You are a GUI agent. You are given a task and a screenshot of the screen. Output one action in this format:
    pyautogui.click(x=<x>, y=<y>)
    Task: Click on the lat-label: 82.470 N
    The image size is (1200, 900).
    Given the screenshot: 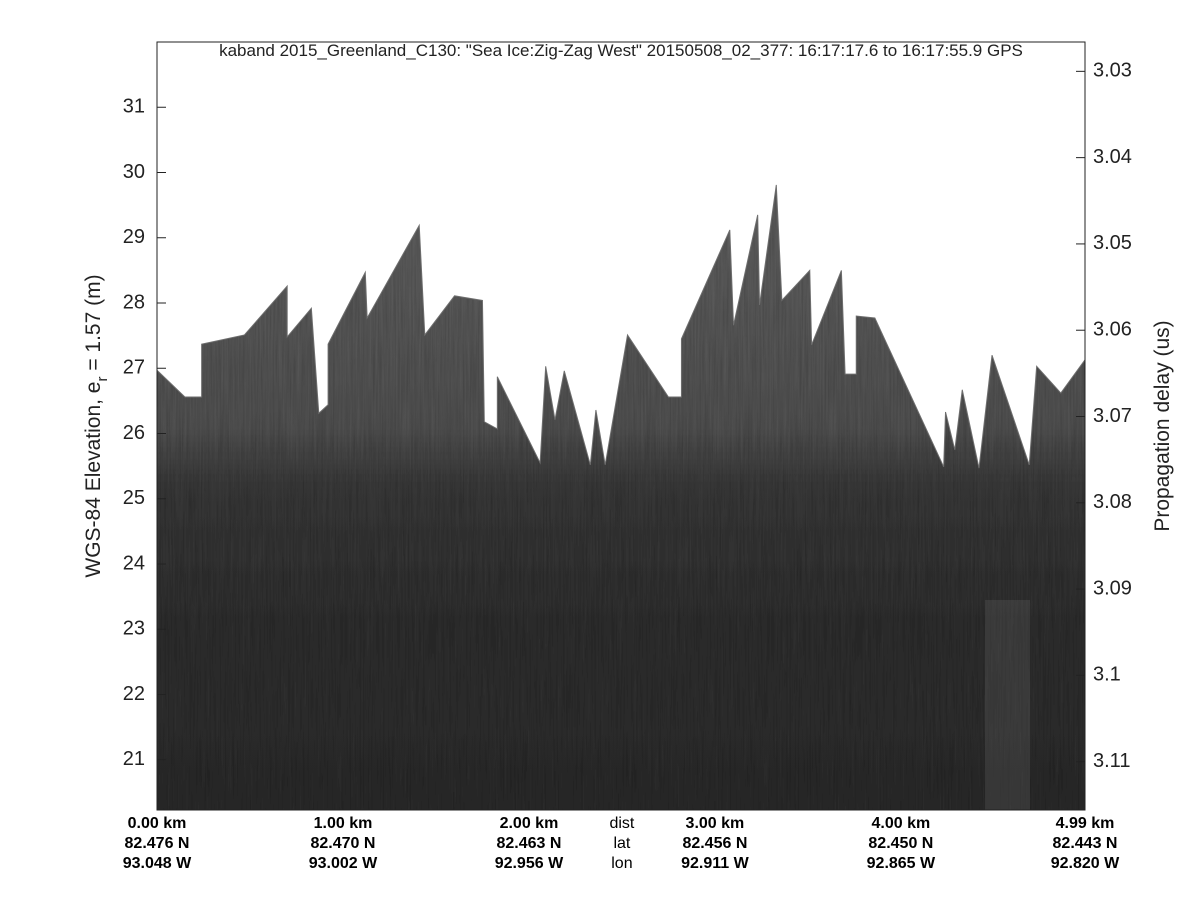 What is the action you would take?
    pyautogui.click(x=343, y=843)
    